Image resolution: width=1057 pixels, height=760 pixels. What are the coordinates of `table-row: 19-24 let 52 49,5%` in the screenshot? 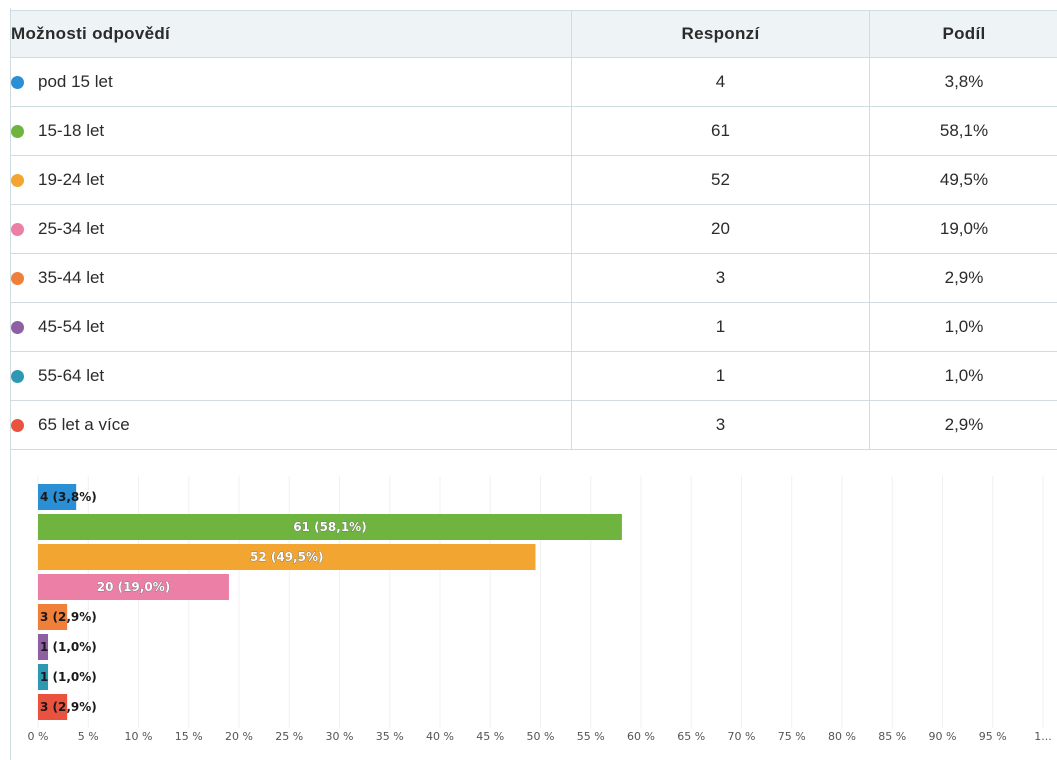 It's located at (533, 180).